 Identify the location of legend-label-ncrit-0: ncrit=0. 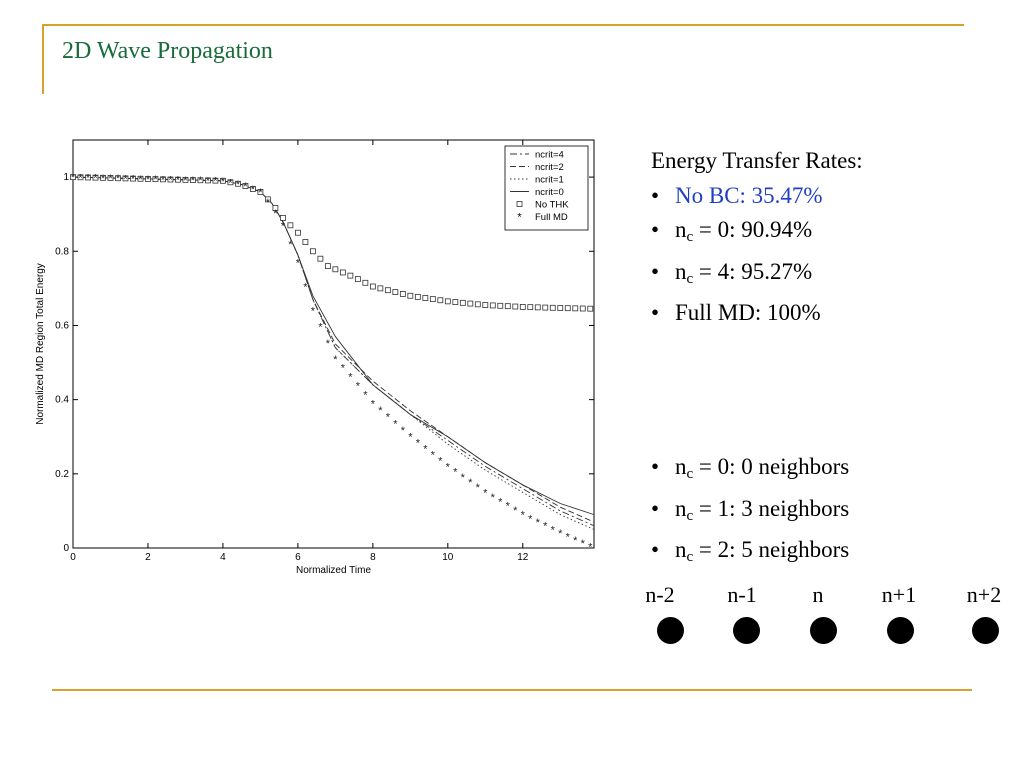
(549, 192).